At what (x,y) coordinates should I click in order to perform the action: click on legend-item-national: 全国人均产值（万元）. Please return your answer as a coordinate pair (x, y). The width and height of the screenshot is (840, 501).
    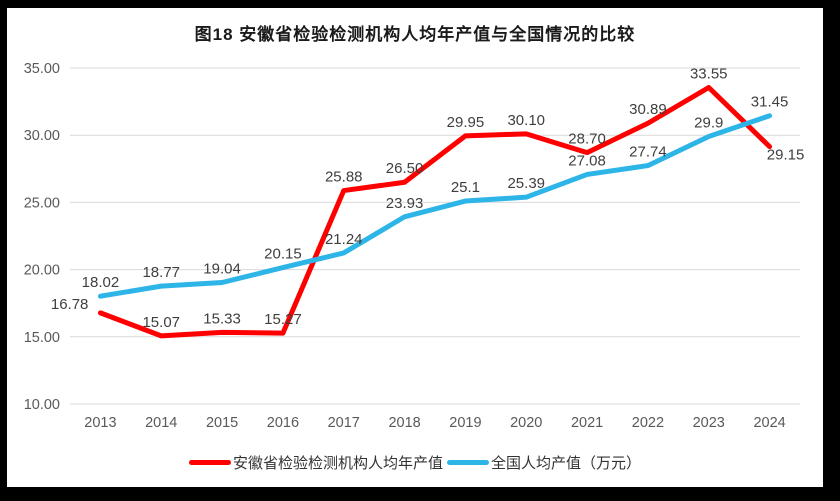
    Looking at the image, I should click on (544, 462).